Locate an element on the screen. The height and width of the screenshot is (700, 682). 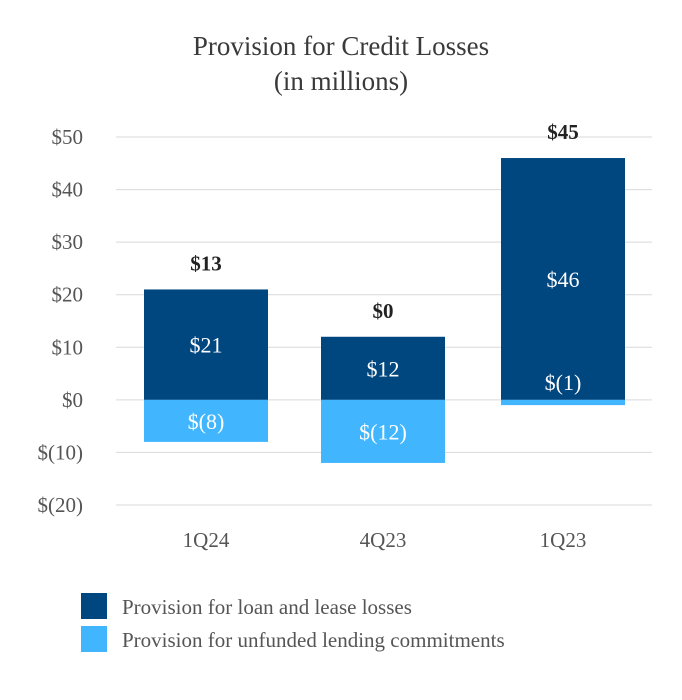
x-axis-categories: 1Q24 4Q23 1Q23 is located at coordinates (385, 540).